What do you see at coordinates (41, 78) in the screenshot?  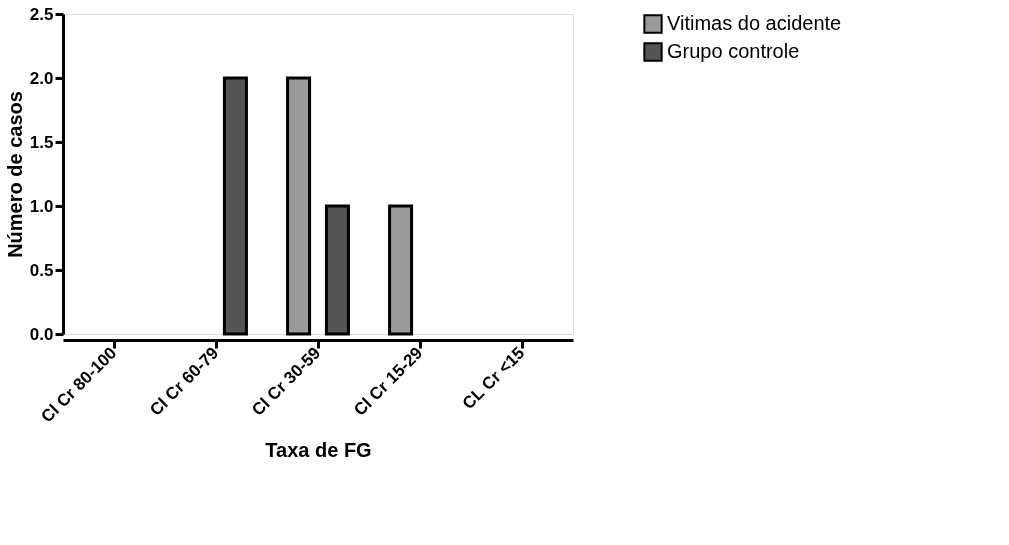 I see `y-tick-label: 2.0` at bounding box center [41, 78].